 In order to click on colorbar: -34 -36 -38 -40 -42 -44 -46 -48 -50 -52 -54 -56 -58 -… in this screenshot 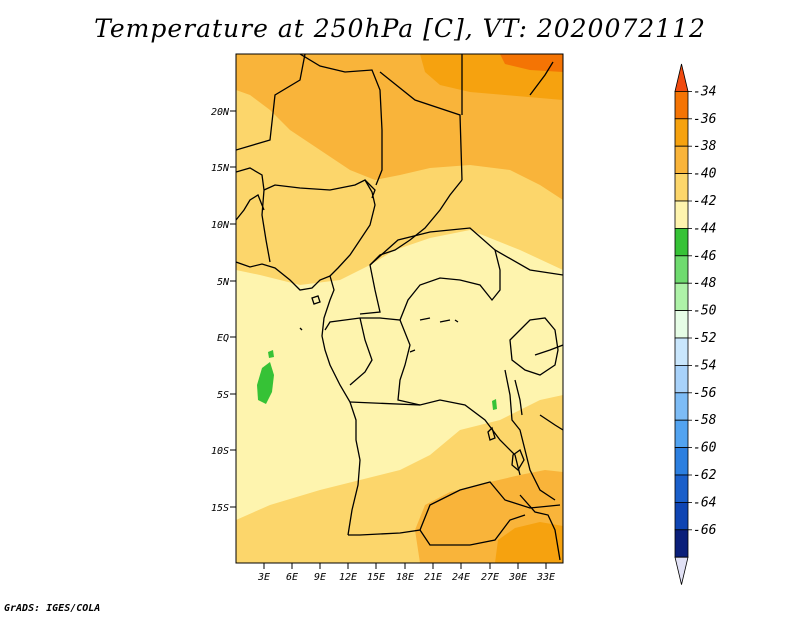, I will do `click(695, 324)`.